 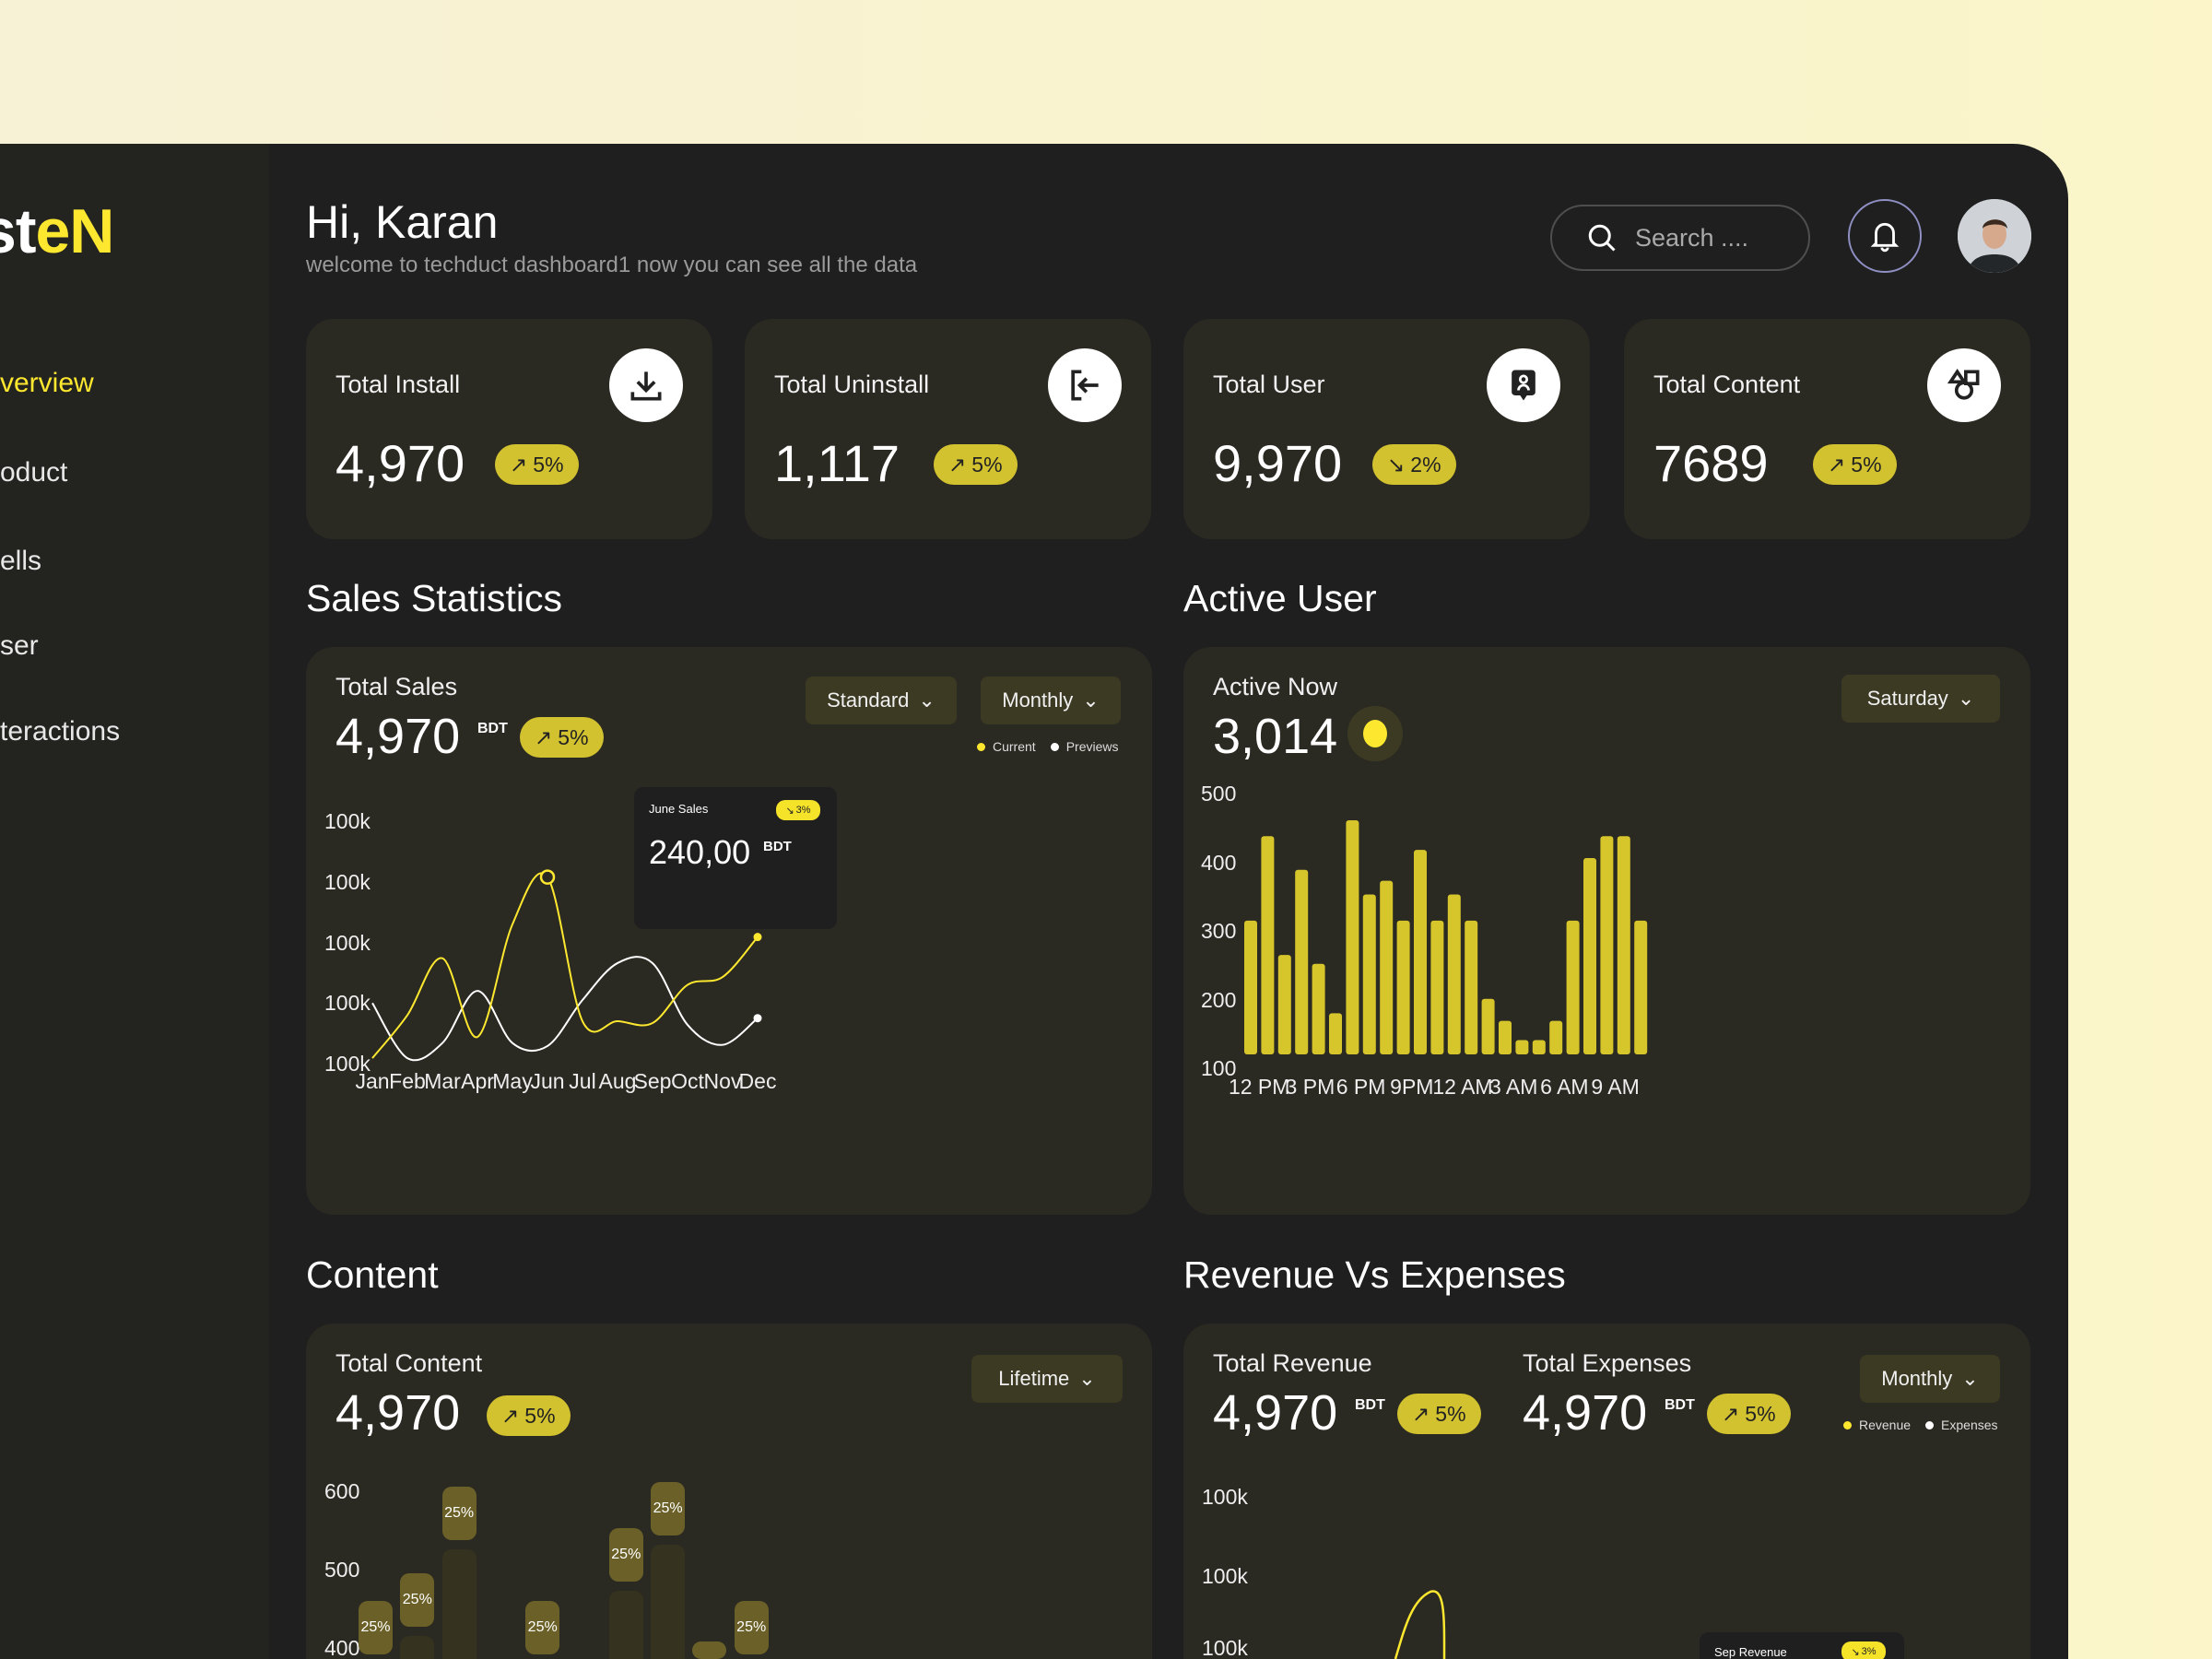 What do you see at coordinates (57, 231) in the screenshot?
I see `logo: steN` at bounding box center [57, 231].